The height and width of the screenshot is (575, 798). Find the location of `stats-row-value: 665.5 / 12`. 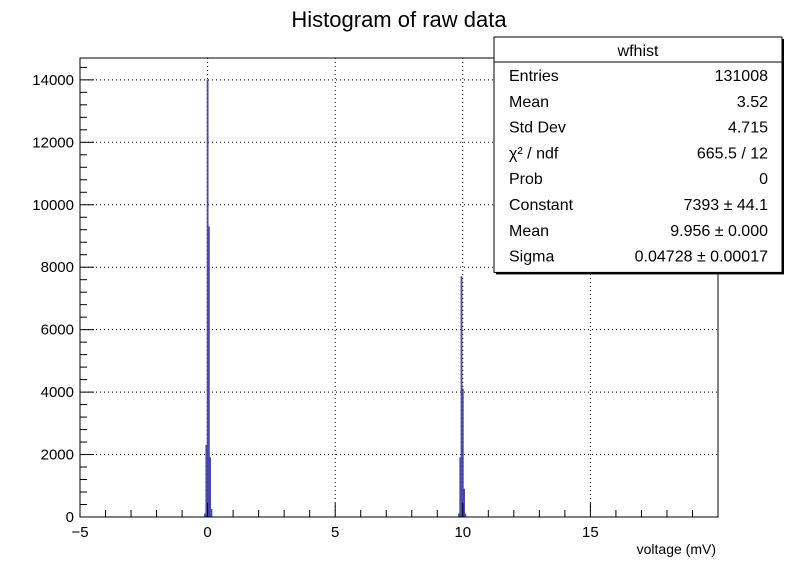

stats-row-value: 665.5 / 12 is located at coordinates (732, 153).